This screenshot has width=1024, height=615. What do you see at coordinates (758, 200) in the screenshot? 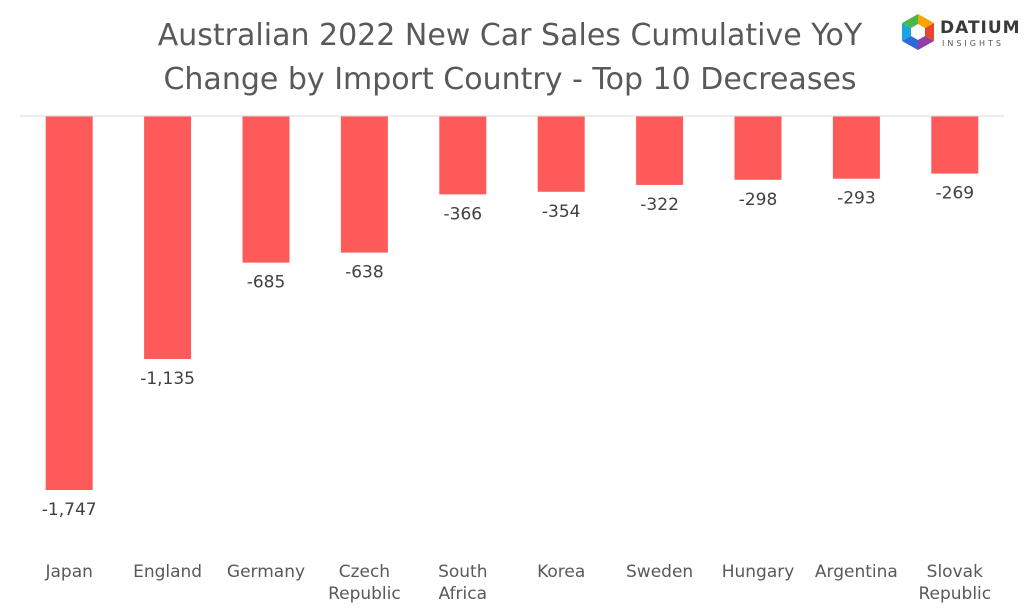
I see `value-label-7: -298` at bounding box center [758, 200].